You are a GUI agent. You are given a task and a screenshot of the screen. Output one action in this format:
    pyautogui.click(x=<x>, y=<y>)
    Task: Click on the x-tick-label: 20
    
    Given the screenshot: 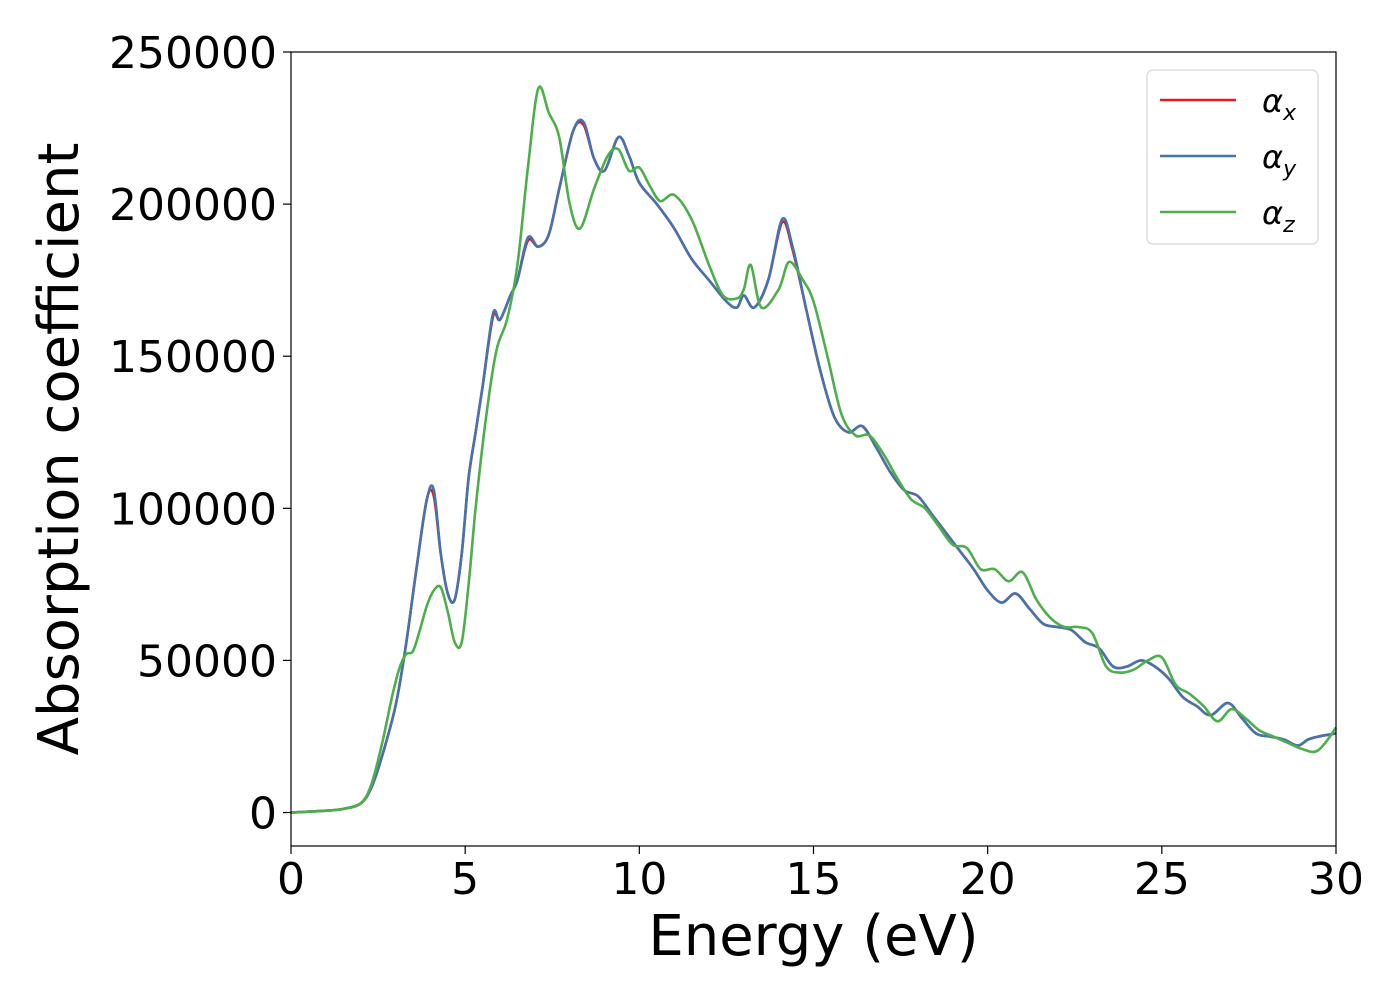 What is the action you would take?
    pyautogui.click(x=988, y=879)
    